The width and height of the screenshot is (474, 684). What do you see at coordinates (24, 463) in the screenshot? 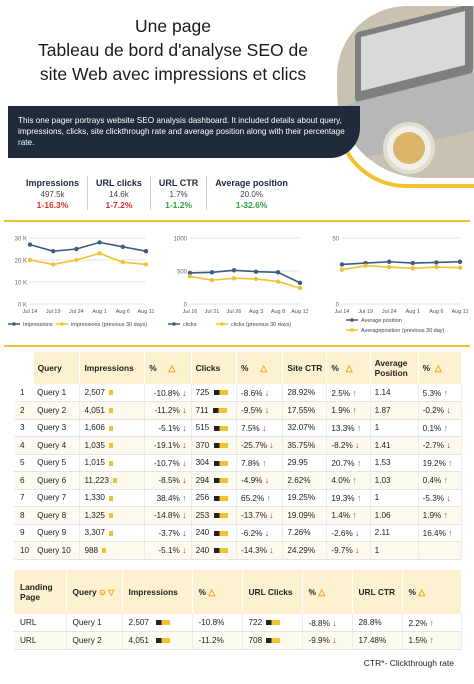
I see `row-number: 5` at bounding box center [24, 463].